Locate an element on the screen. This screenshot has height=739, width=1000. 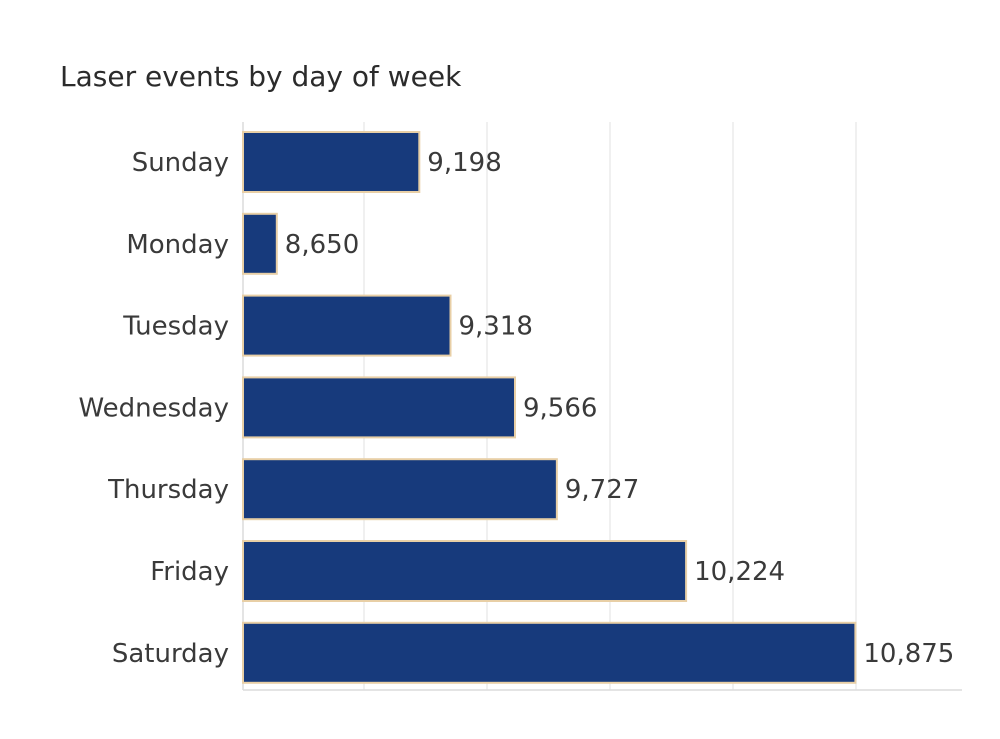
category-label-wednesday: Wednesday is located at coordinates (153, 408).